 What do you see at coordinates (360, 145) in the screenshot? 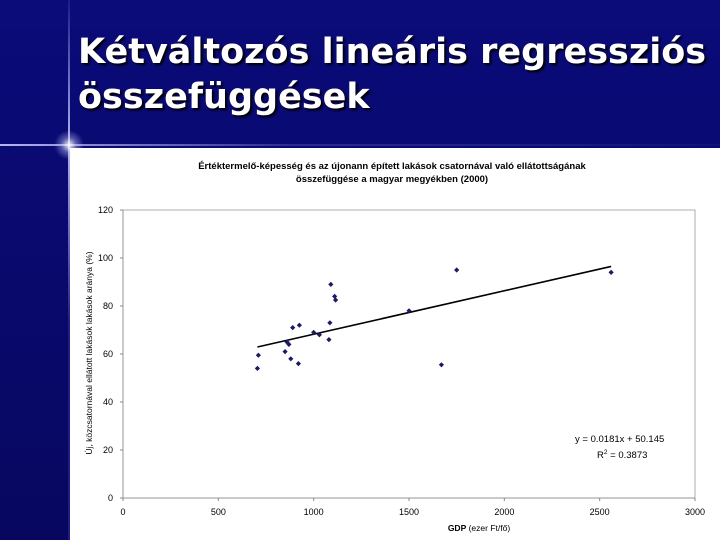
I see `decorative-horizontal-line` at bounding box center [360, 145].